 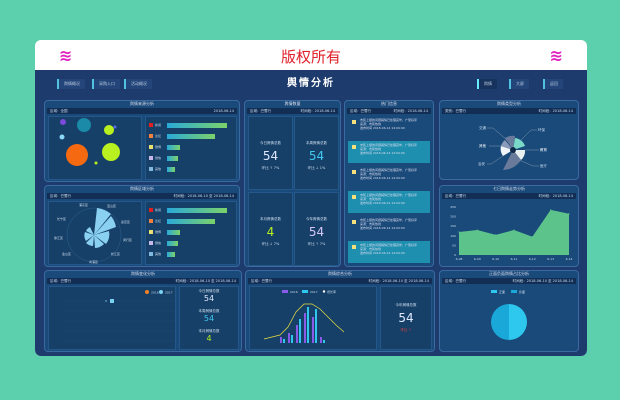 I want to click on y-tick-label: 50, so click(x=454, y=245).